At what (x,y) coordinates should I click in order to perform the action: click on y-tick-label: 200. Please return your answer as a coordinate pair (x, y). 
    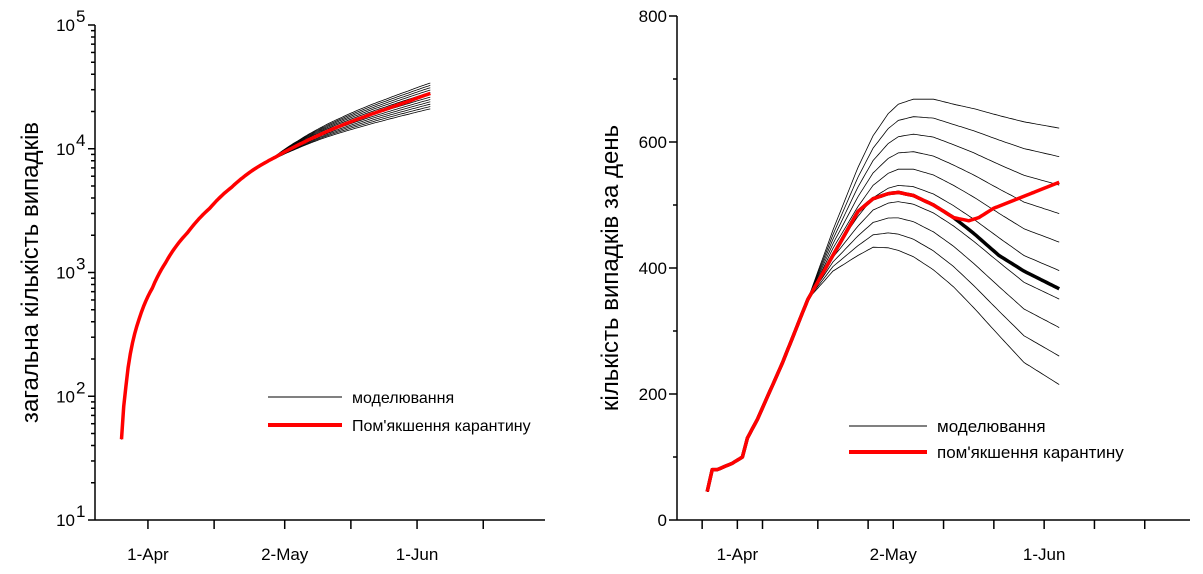
    Looking at the image, I should click on (653, 394).